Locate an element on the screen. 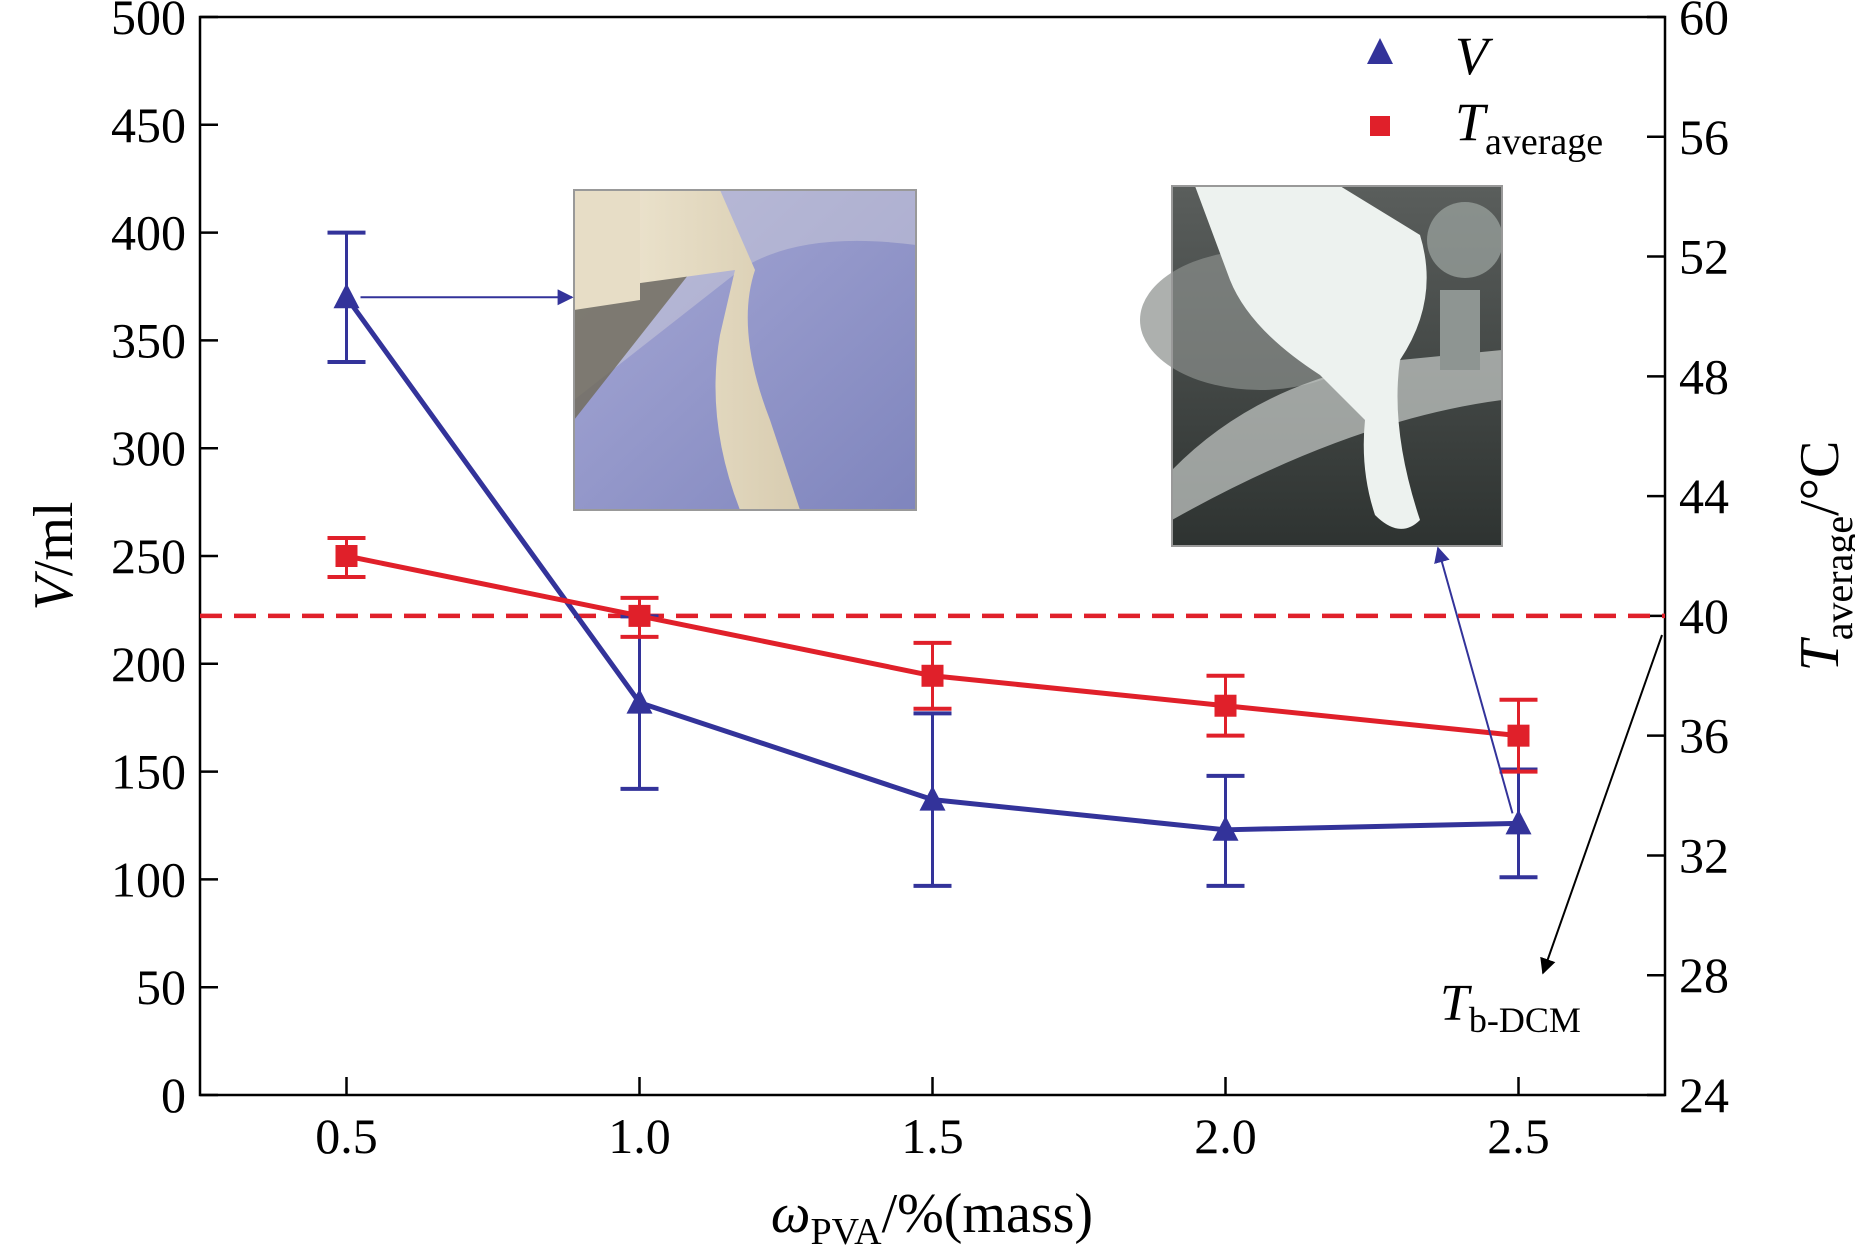 The image size is (1855, 1256). annotation-tb-dcm-sub: b-DCM is located at coordinates (1525, 1020).